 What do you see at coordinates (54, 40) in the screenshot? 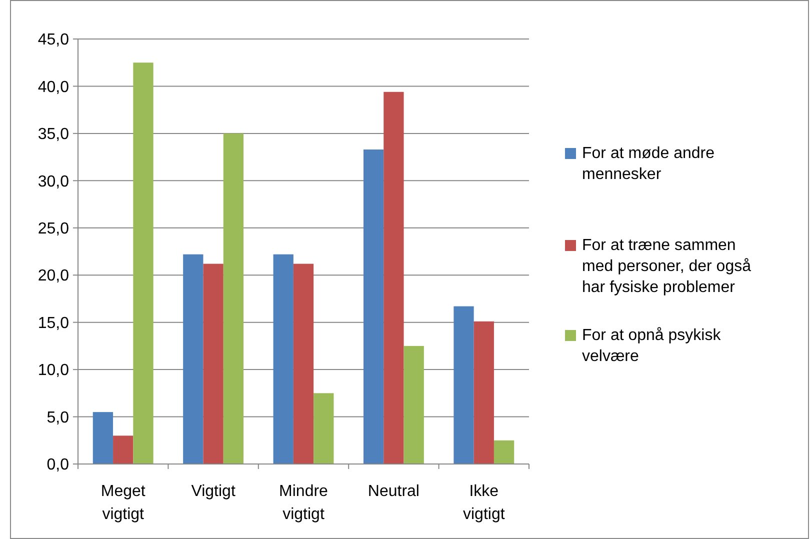
I see `y-tick-label: 45,0` at bounding box center [54, 40].